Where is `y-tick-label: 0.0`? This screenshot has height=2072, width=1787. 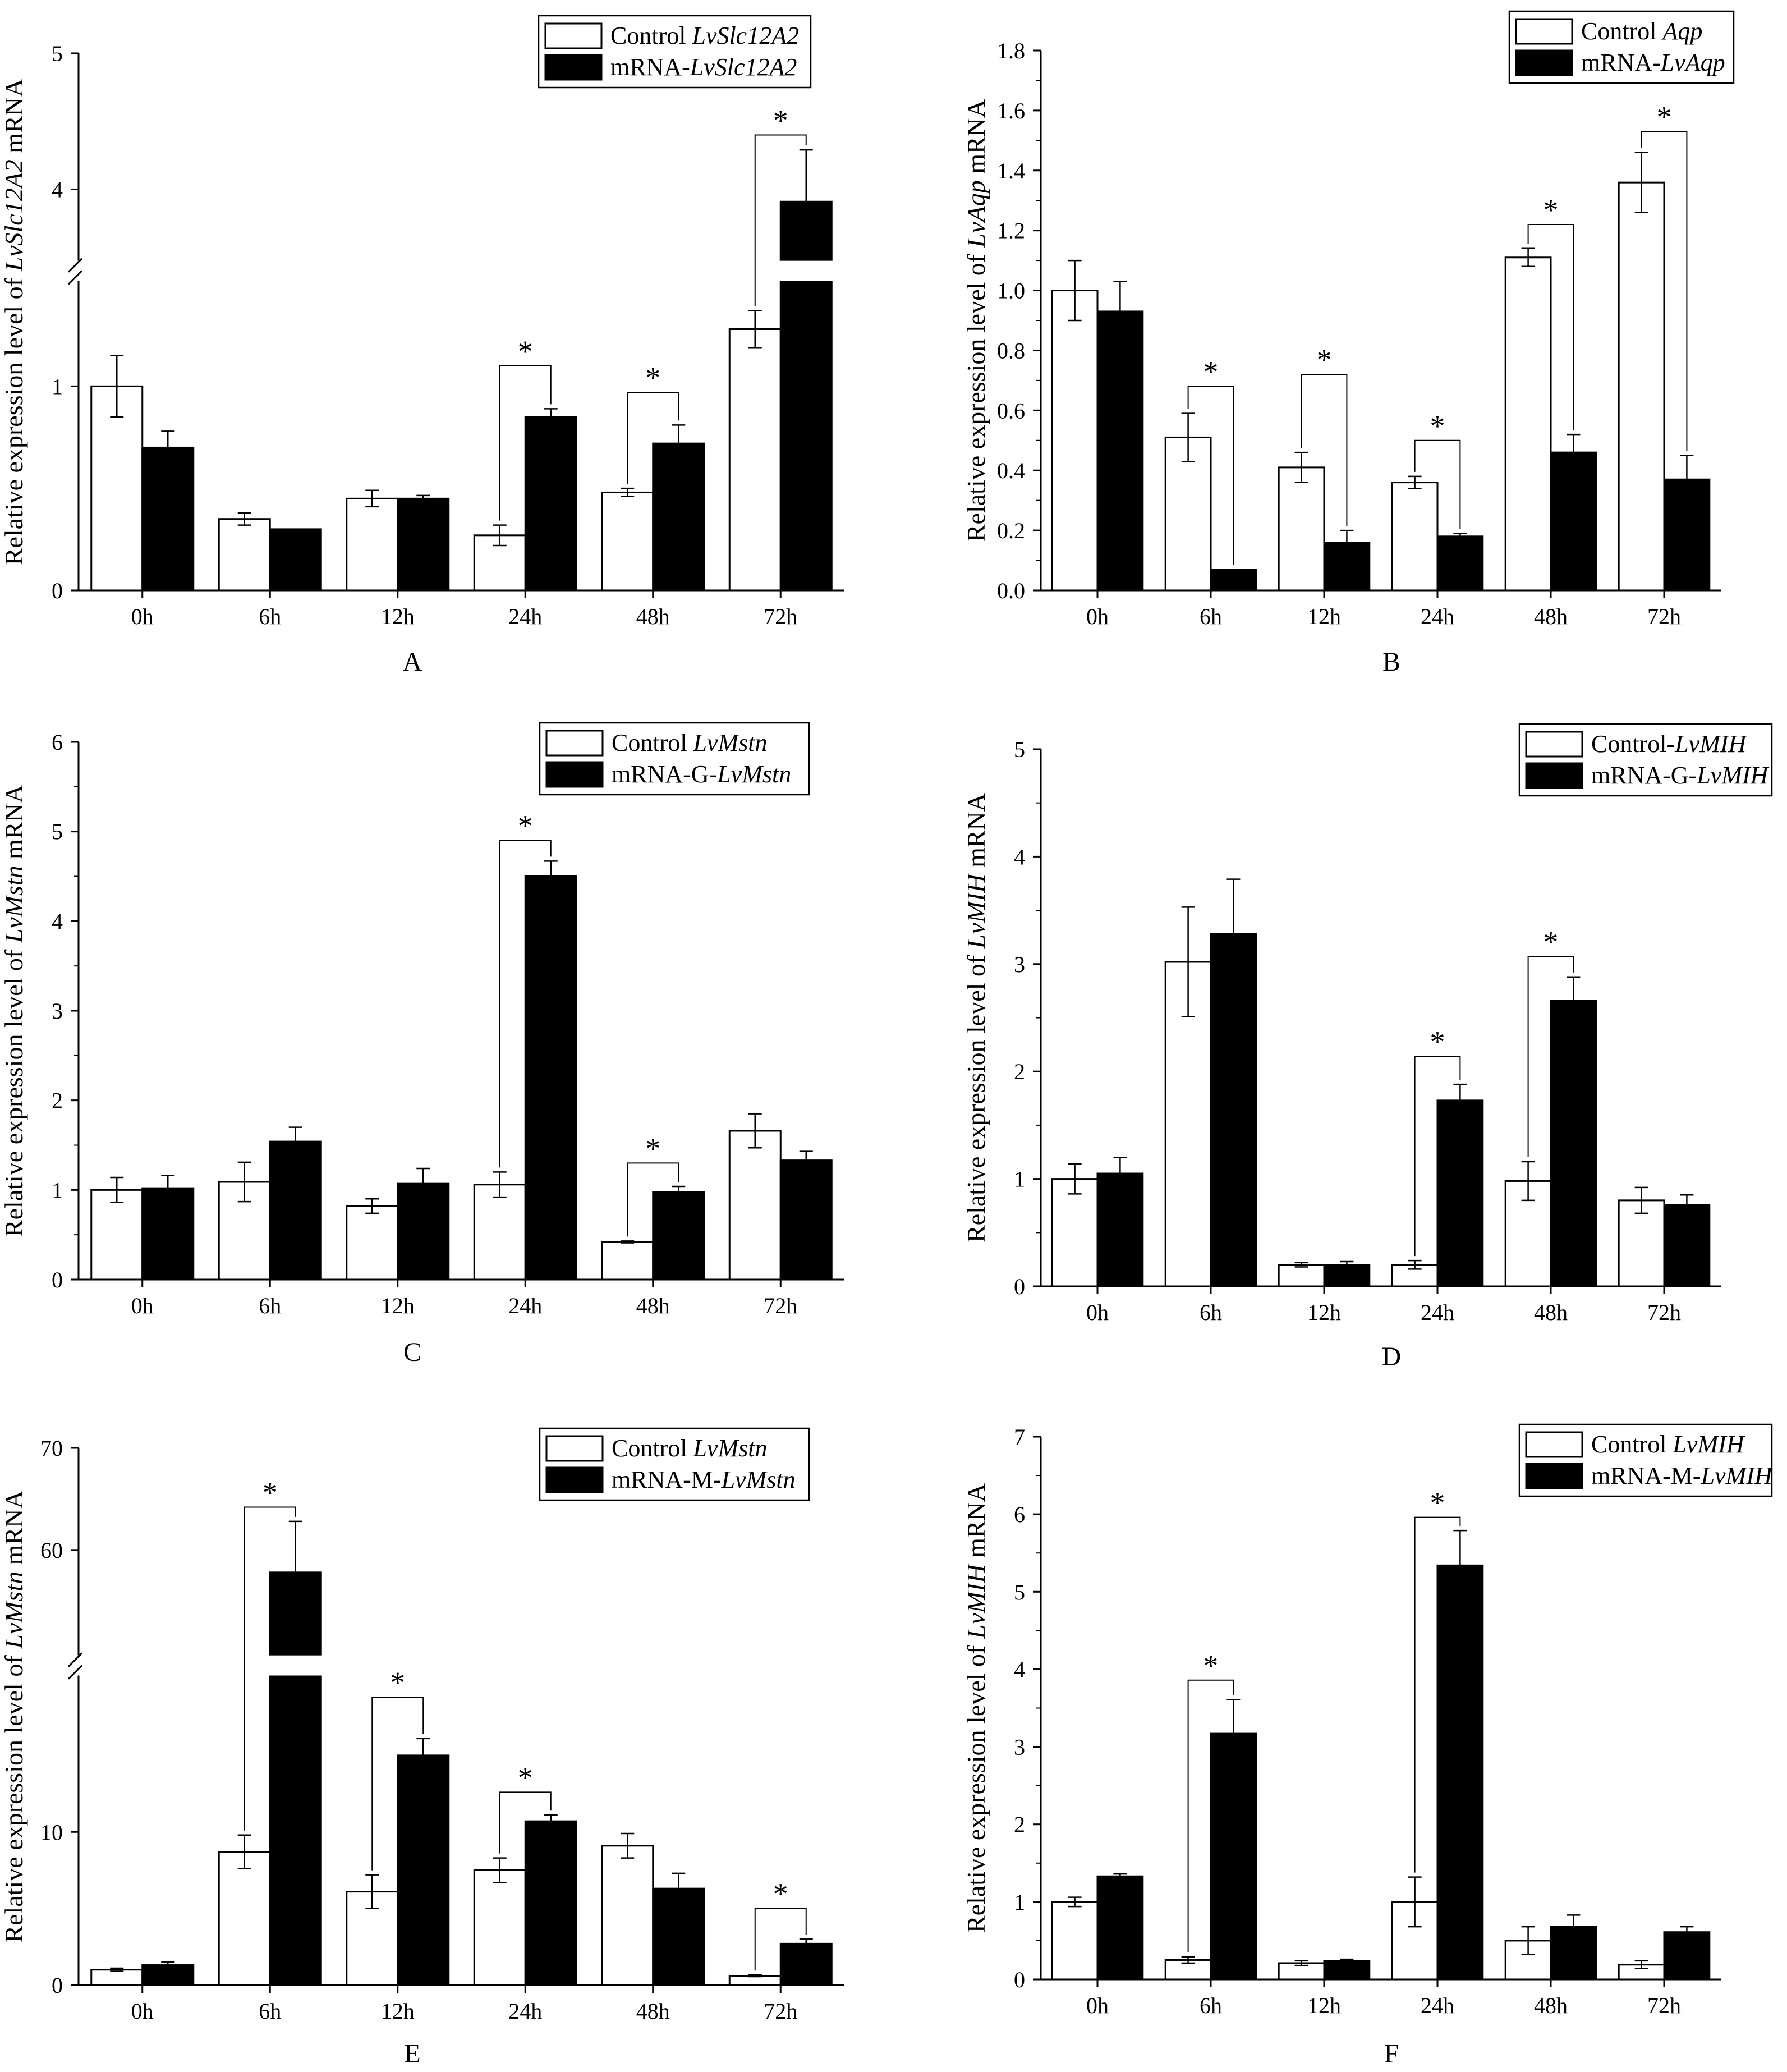
y-tick-label: 0.0 is located at coordinates (1011, 590).